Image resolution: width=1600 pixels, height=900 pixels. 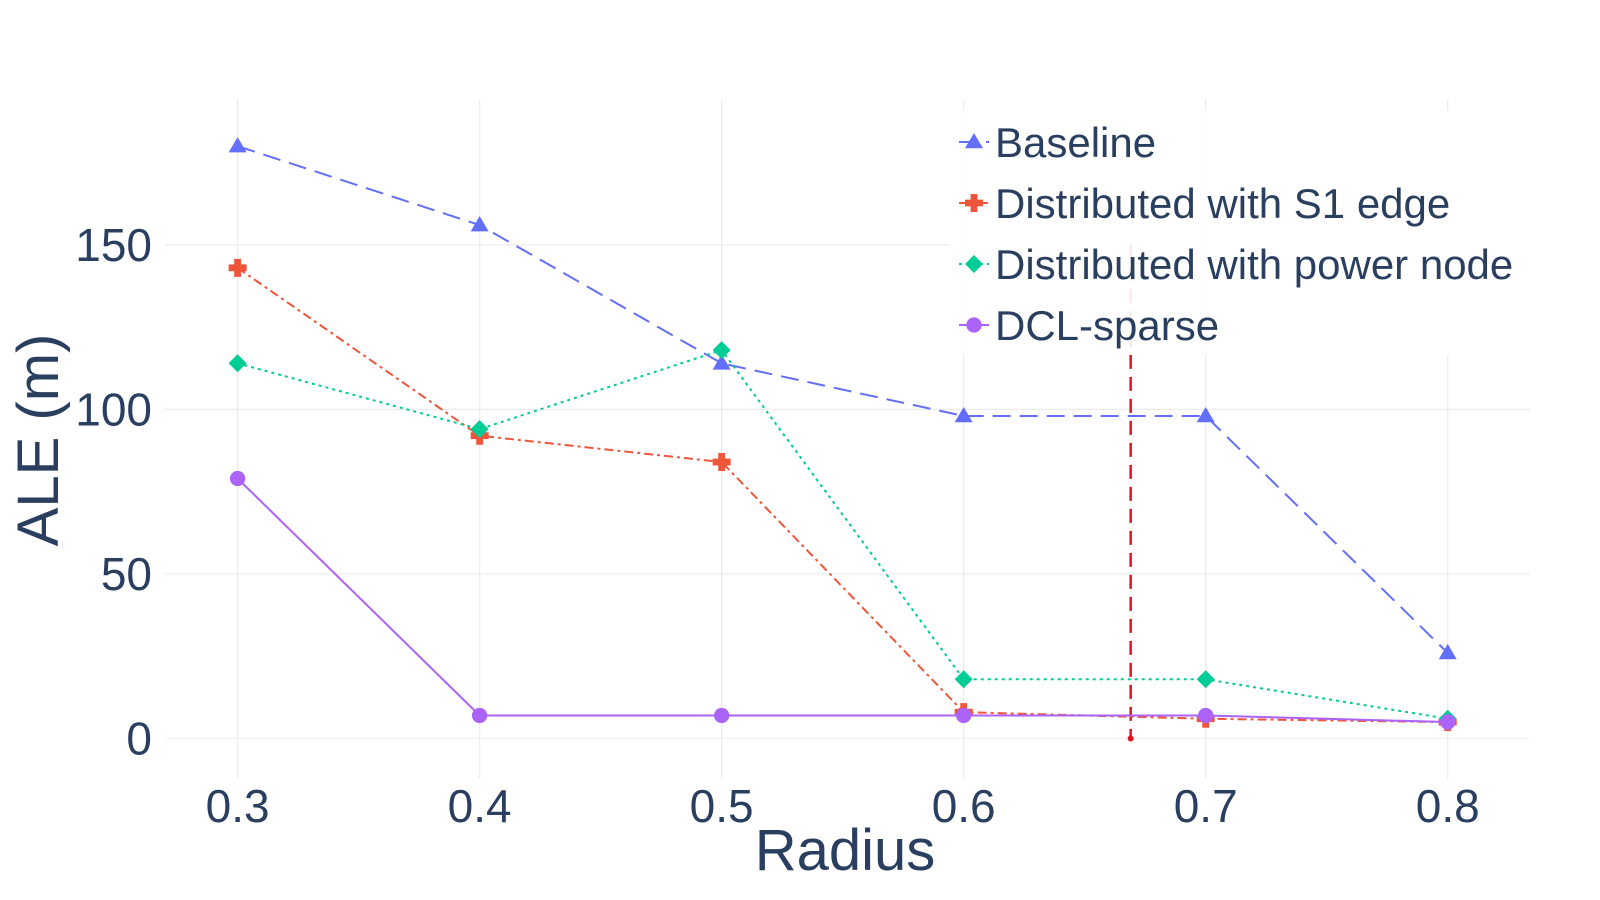 I want to click on legend-item: Distributed with S1 edge, so click(x=1204, y=203).